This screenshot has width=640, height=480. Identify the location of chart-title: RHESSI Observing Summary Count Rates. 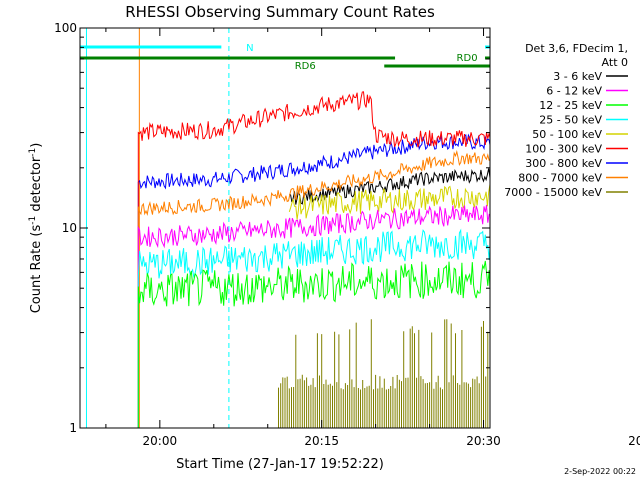
(280, 12).